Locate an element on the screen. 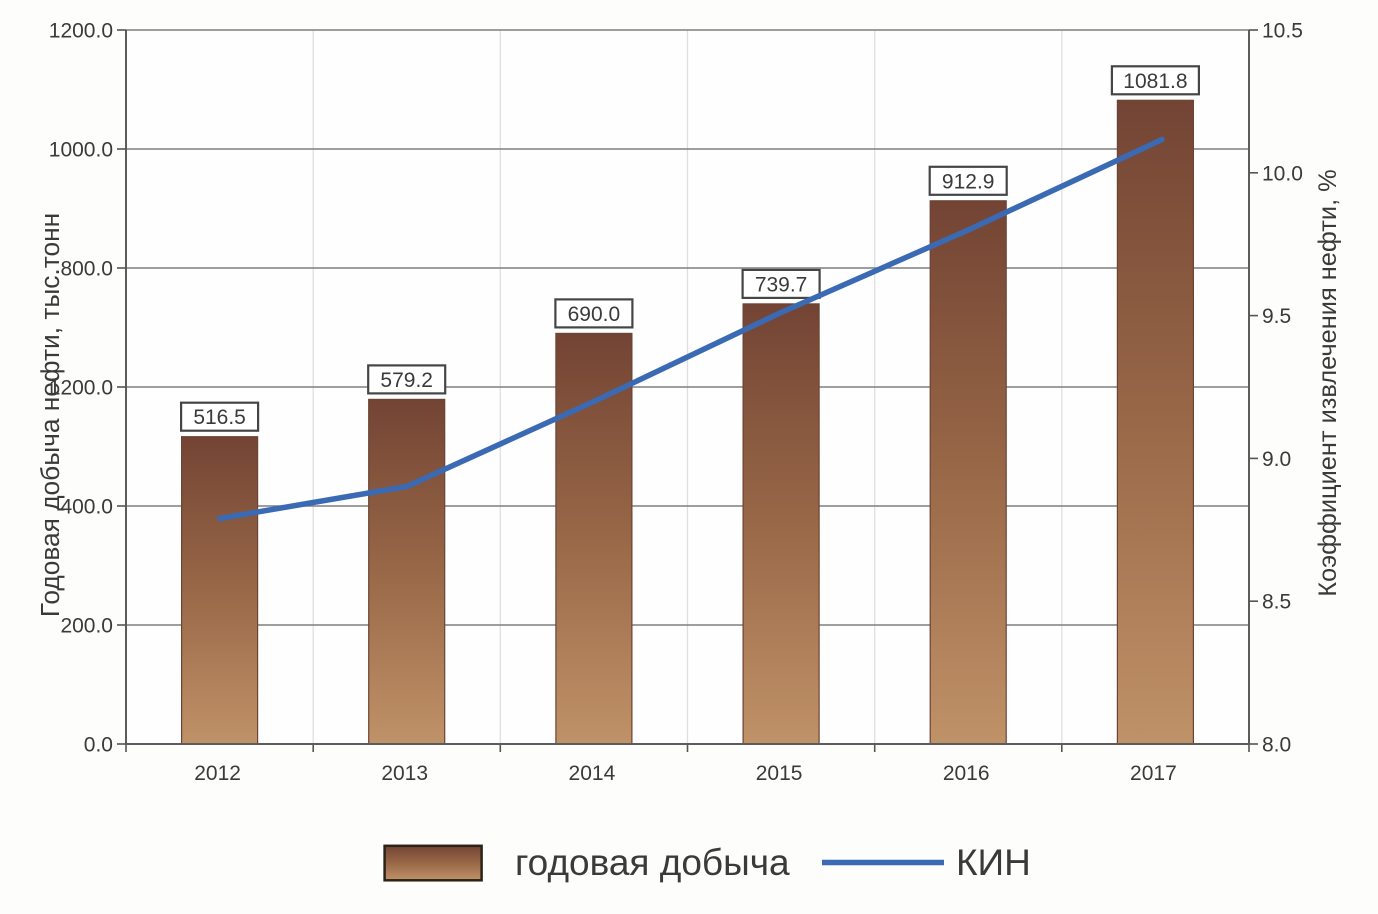  svg-text: 1000.0 is located at coordinates (81, 150).